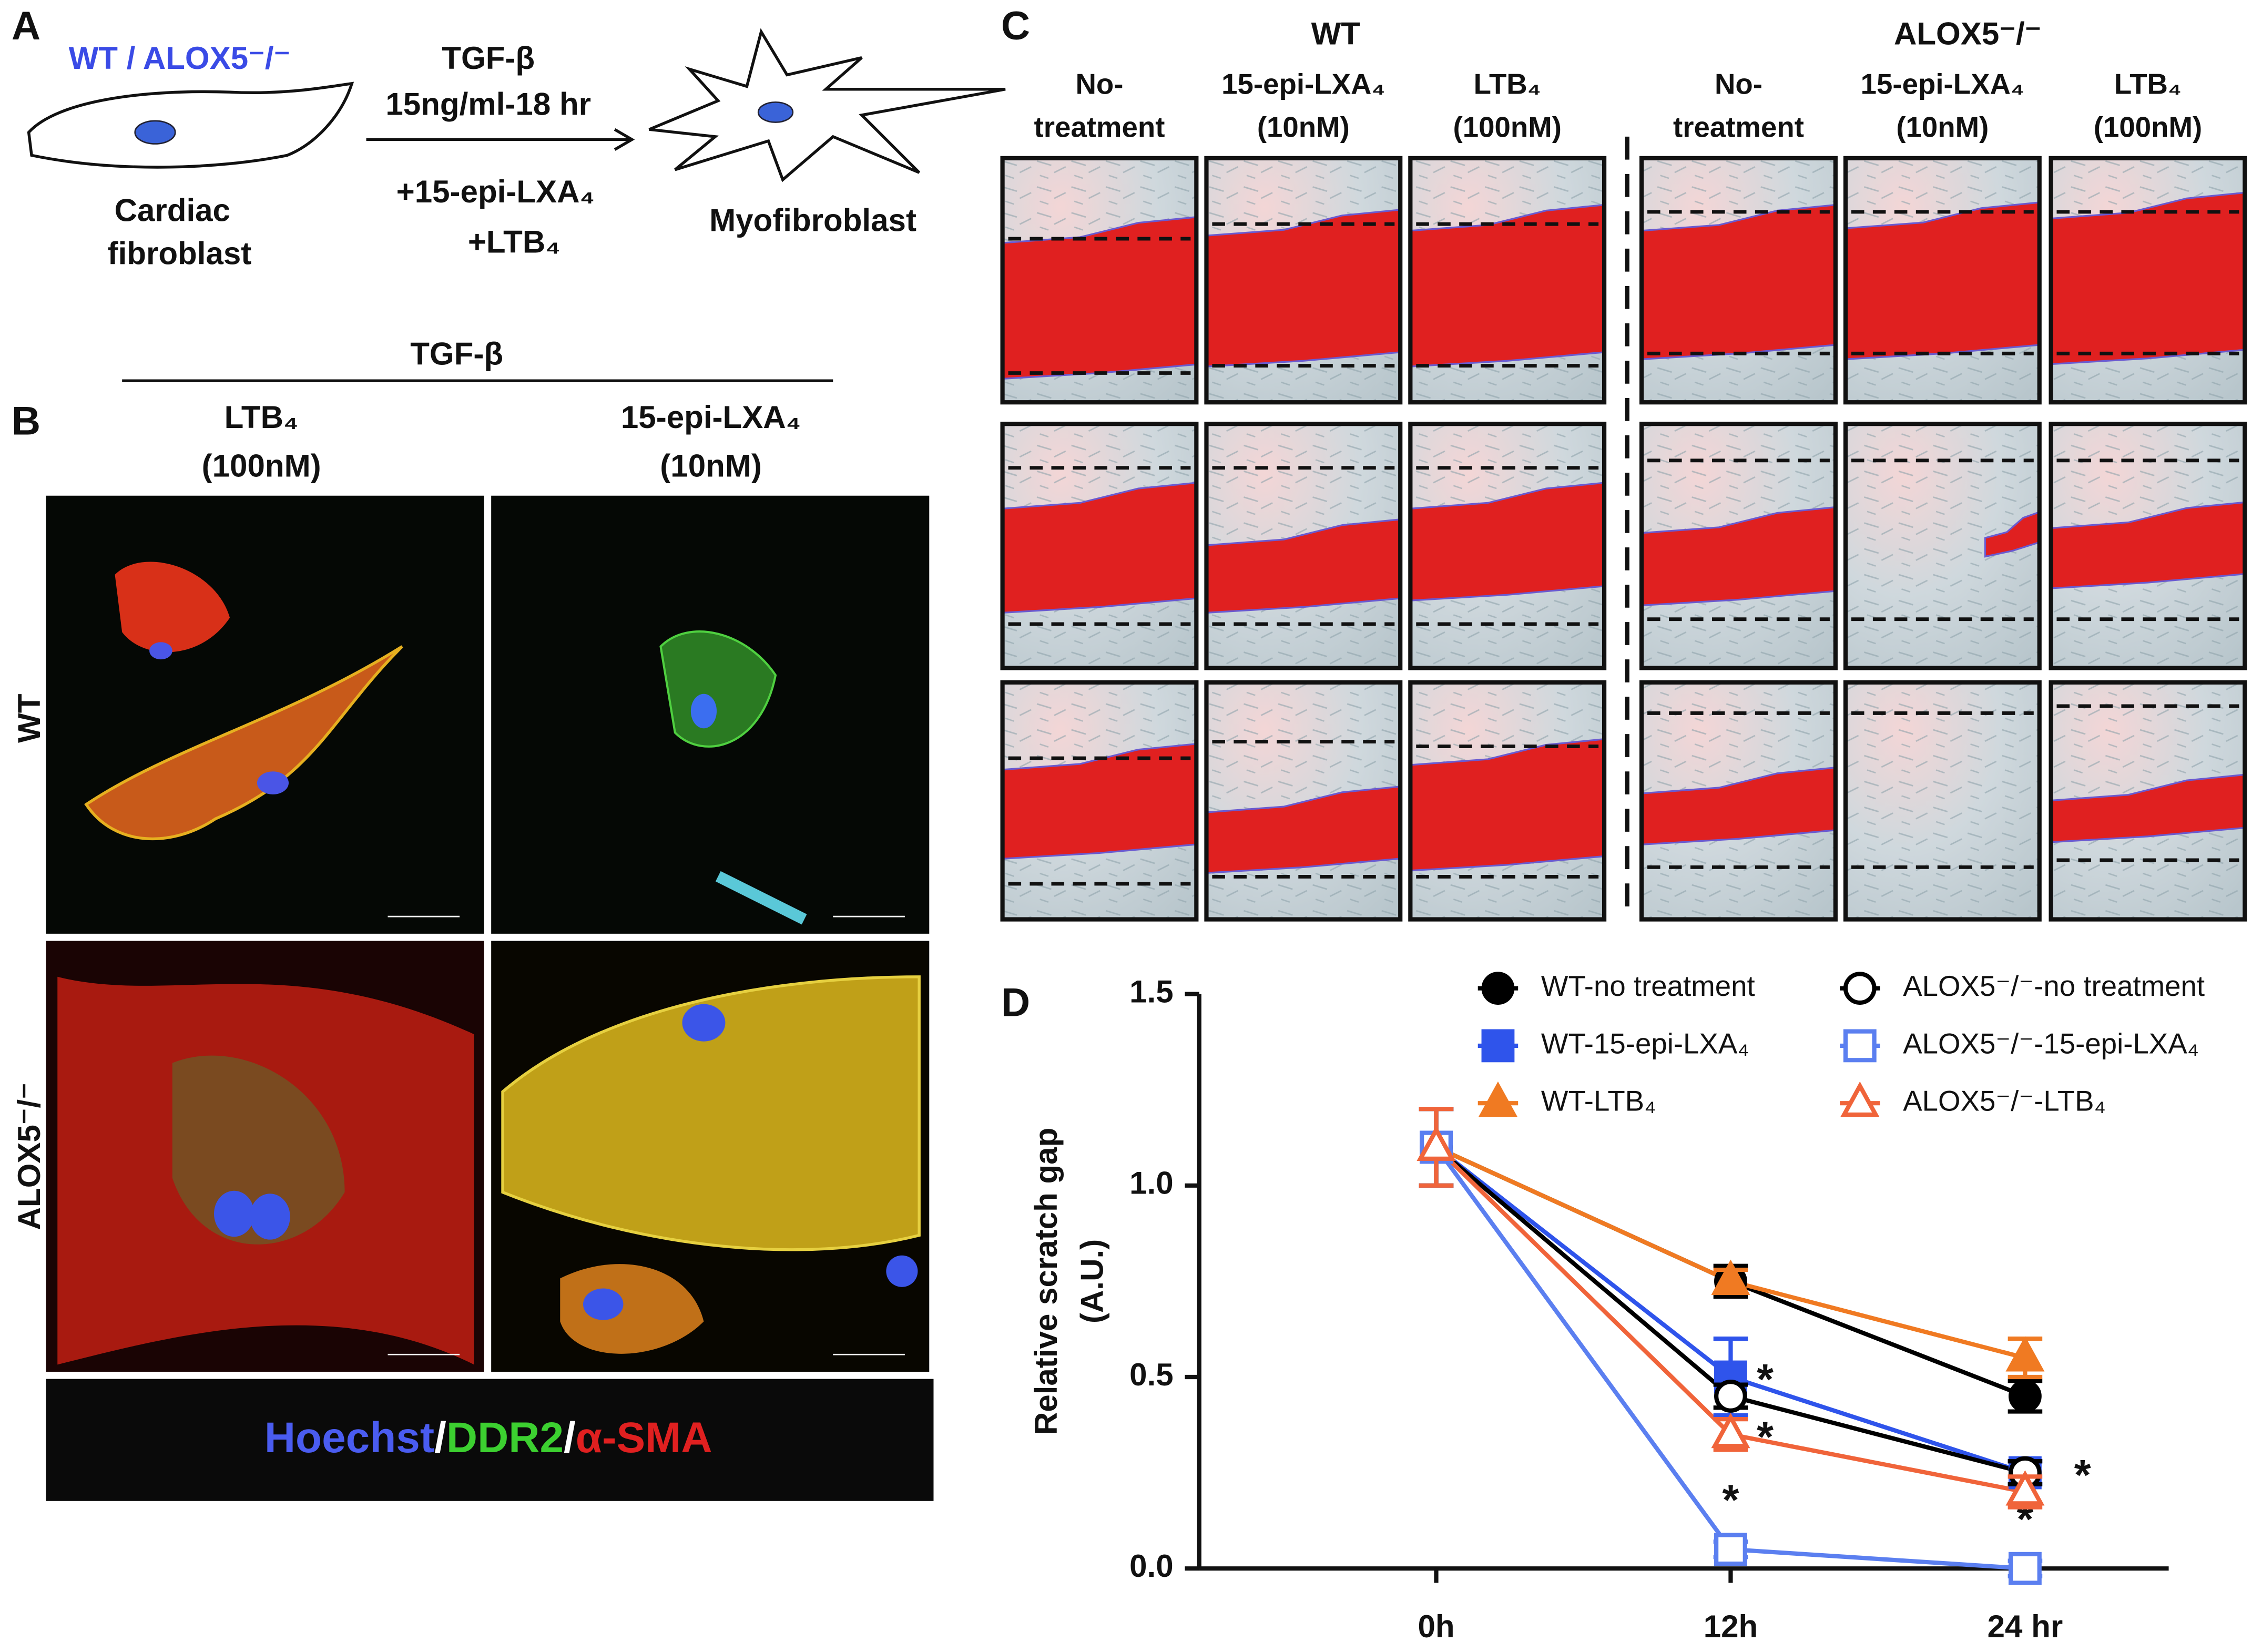 Image resolution: width=2252 pixels, height=1652 pixels. What do you see at coordinates (1016, 26) in the screenshot?
I see `panel-label: C` at bounding box center [1016, 26].